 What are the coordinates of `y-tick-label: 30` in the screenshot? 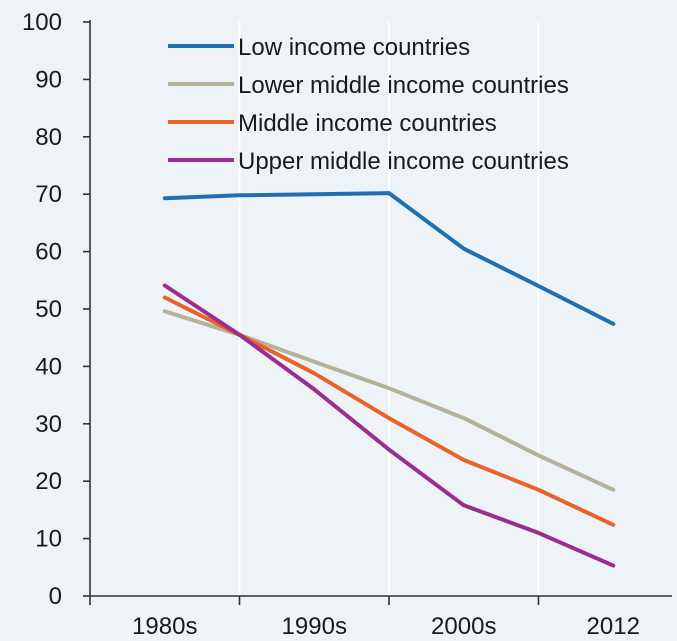 It's located at (48, 424).